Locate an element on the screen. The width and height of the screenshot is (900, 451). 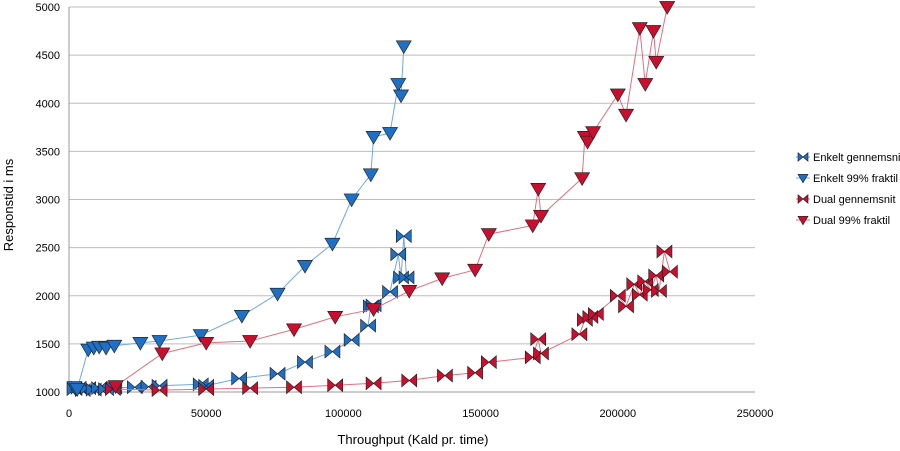
legend-label-0: Enkelt gennemsnit is located at coordinates (856, 158).